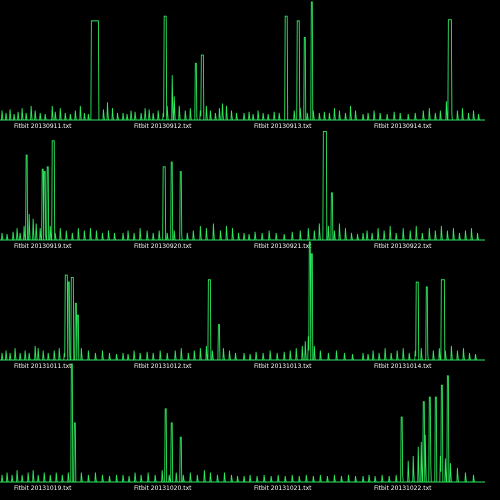 This screenshot has height=500, width=500. I want to click on file-label: Fitbit 20131014.txt, so click(403, 366).